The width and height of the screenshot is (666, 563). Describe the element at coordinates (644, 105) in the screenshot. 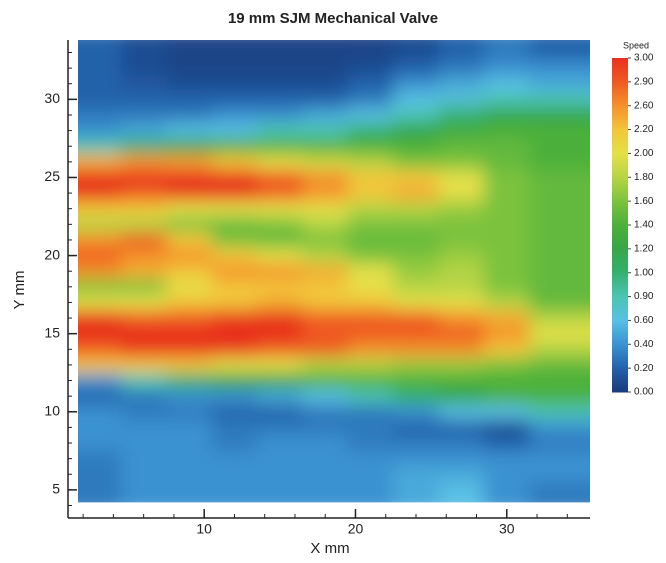

I see `colorbar-label: 2.60` at that location.